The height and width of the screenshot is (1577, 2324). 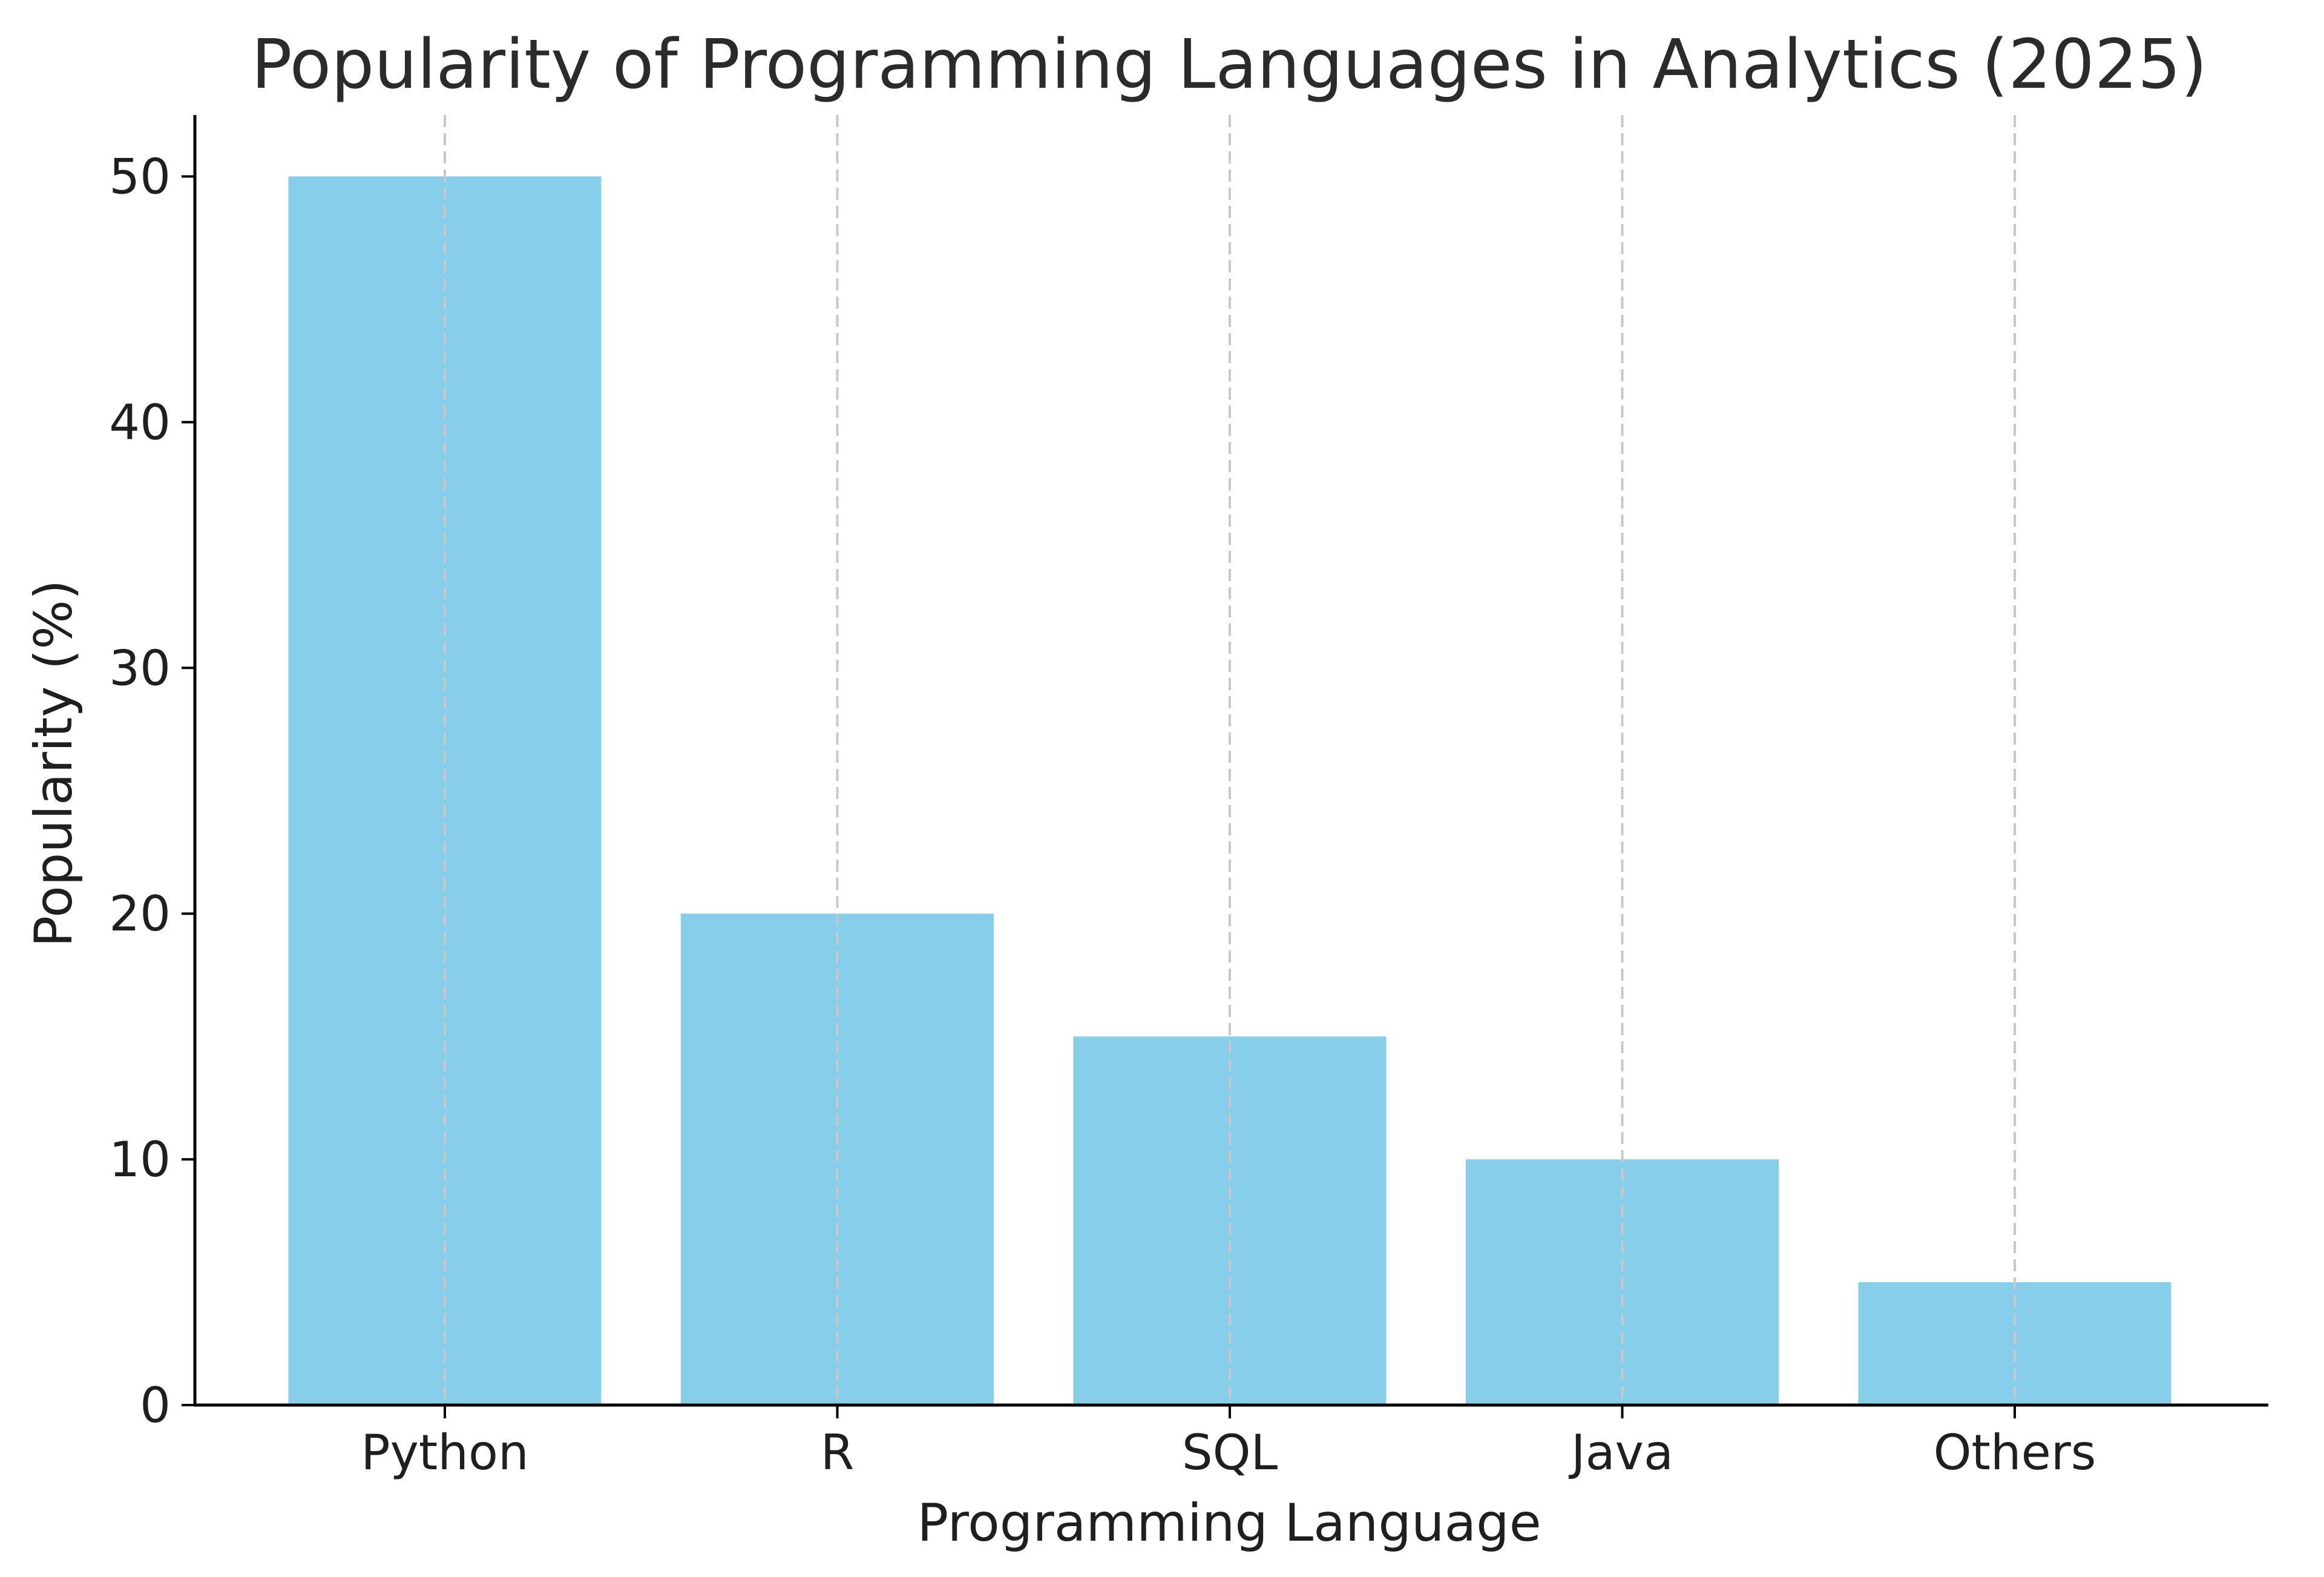 I want to click on y-tick-label-40: 40, so click(x=140, y=422).